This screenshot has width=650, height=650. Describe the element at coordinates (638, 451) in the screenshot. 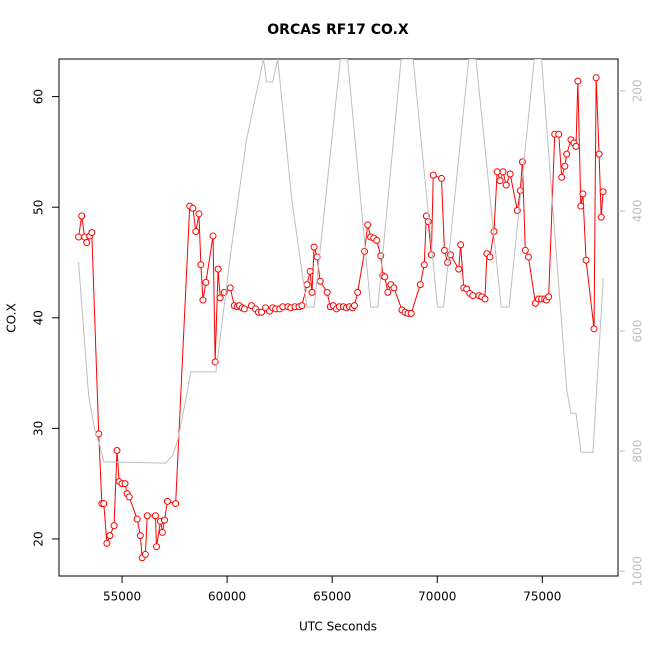

I see `y2-tick-label: 800` at that location.